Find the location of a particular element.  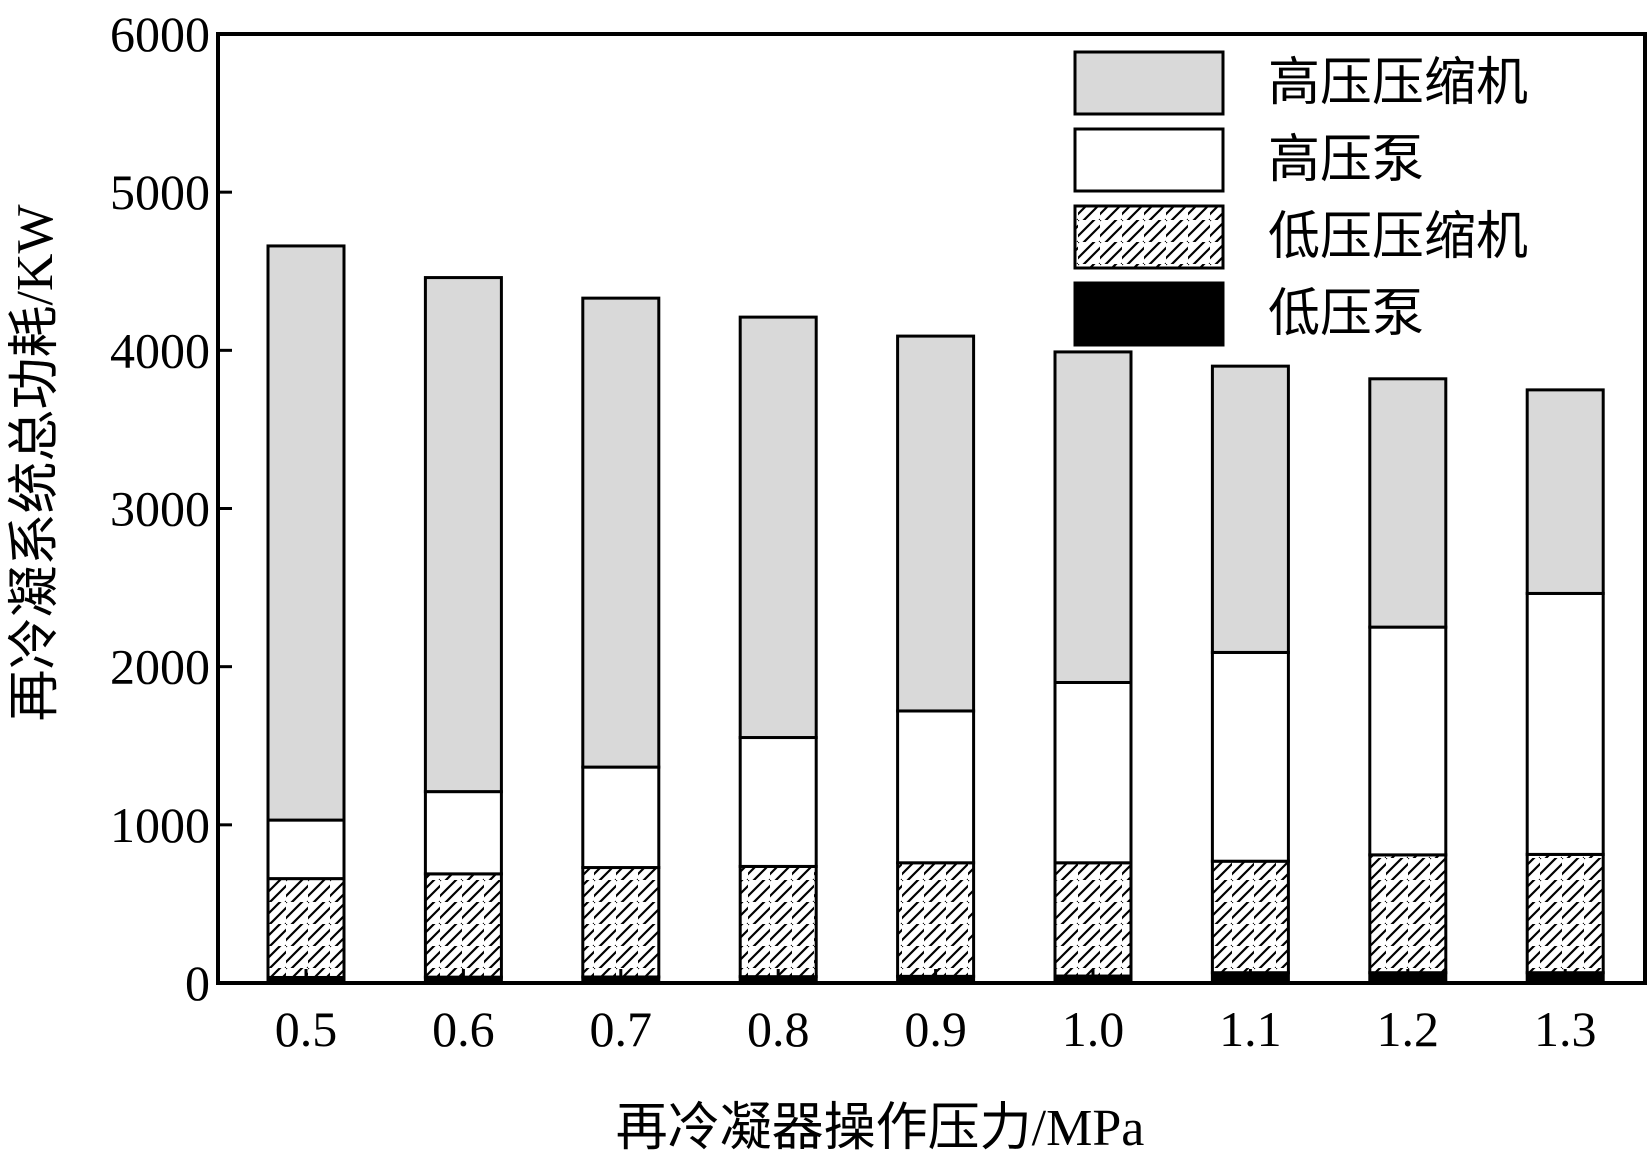

bar-low-pressure-compressor-1.2 is located at coordinates (1408, 914).